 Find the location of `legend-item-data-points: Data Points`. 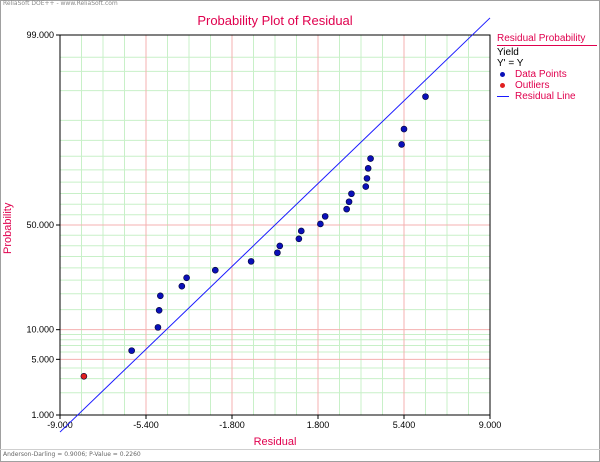

legend-item-data-points: Data Points is located at coordinates (547, 74).